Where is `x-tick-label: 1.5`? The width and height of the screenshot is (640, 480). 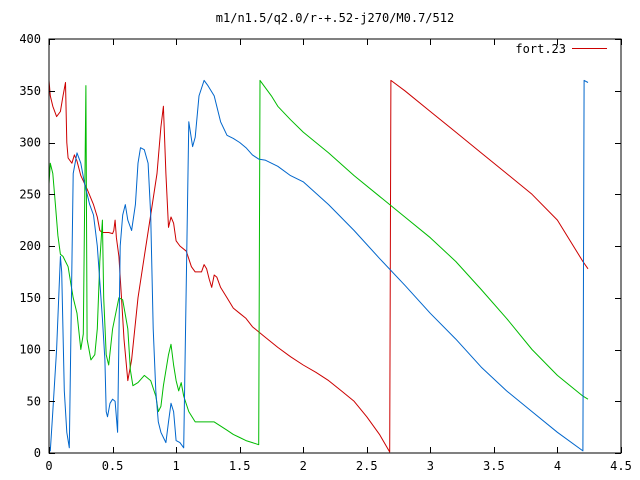
x-tick-label: 1.5 is located at coordinates (240, 466).